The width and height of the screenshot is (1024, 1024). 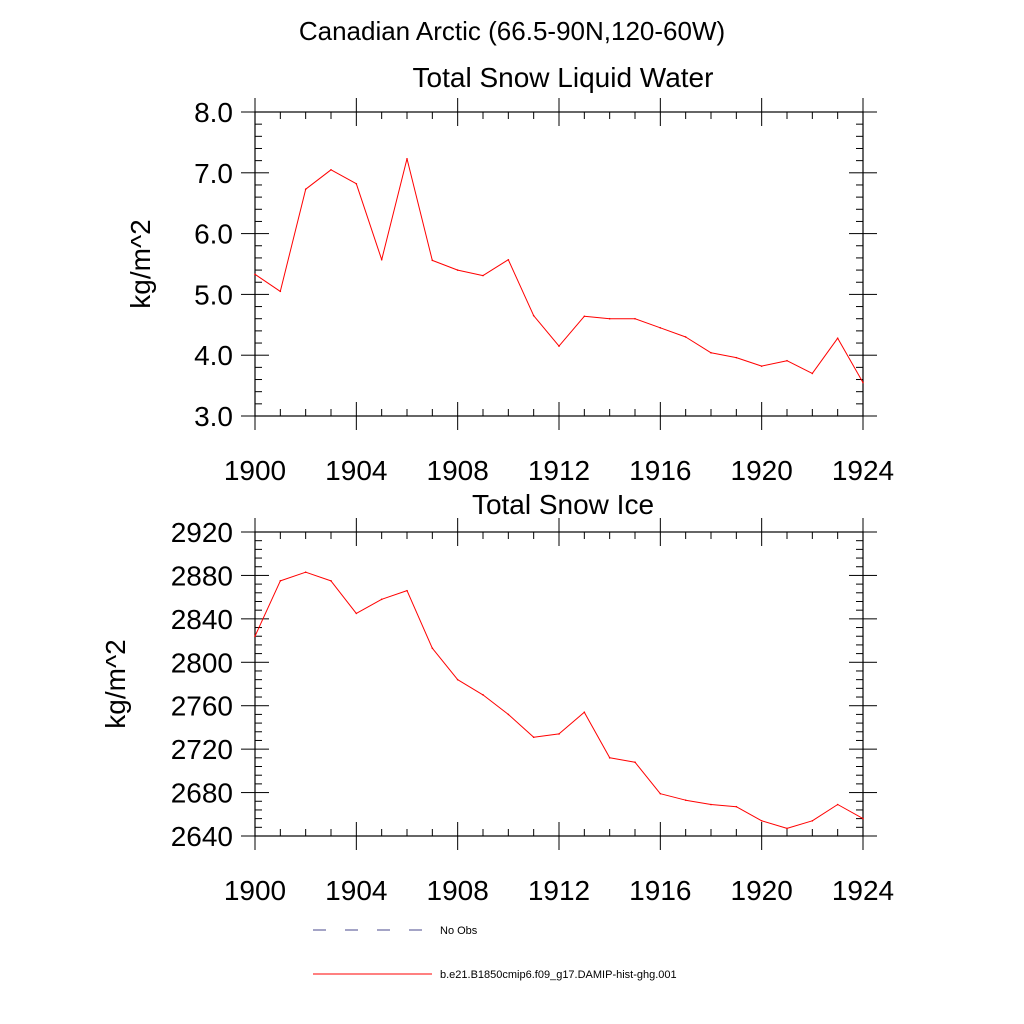 I want to click on y-tick-label: 2840, so click(x=202, y=619).